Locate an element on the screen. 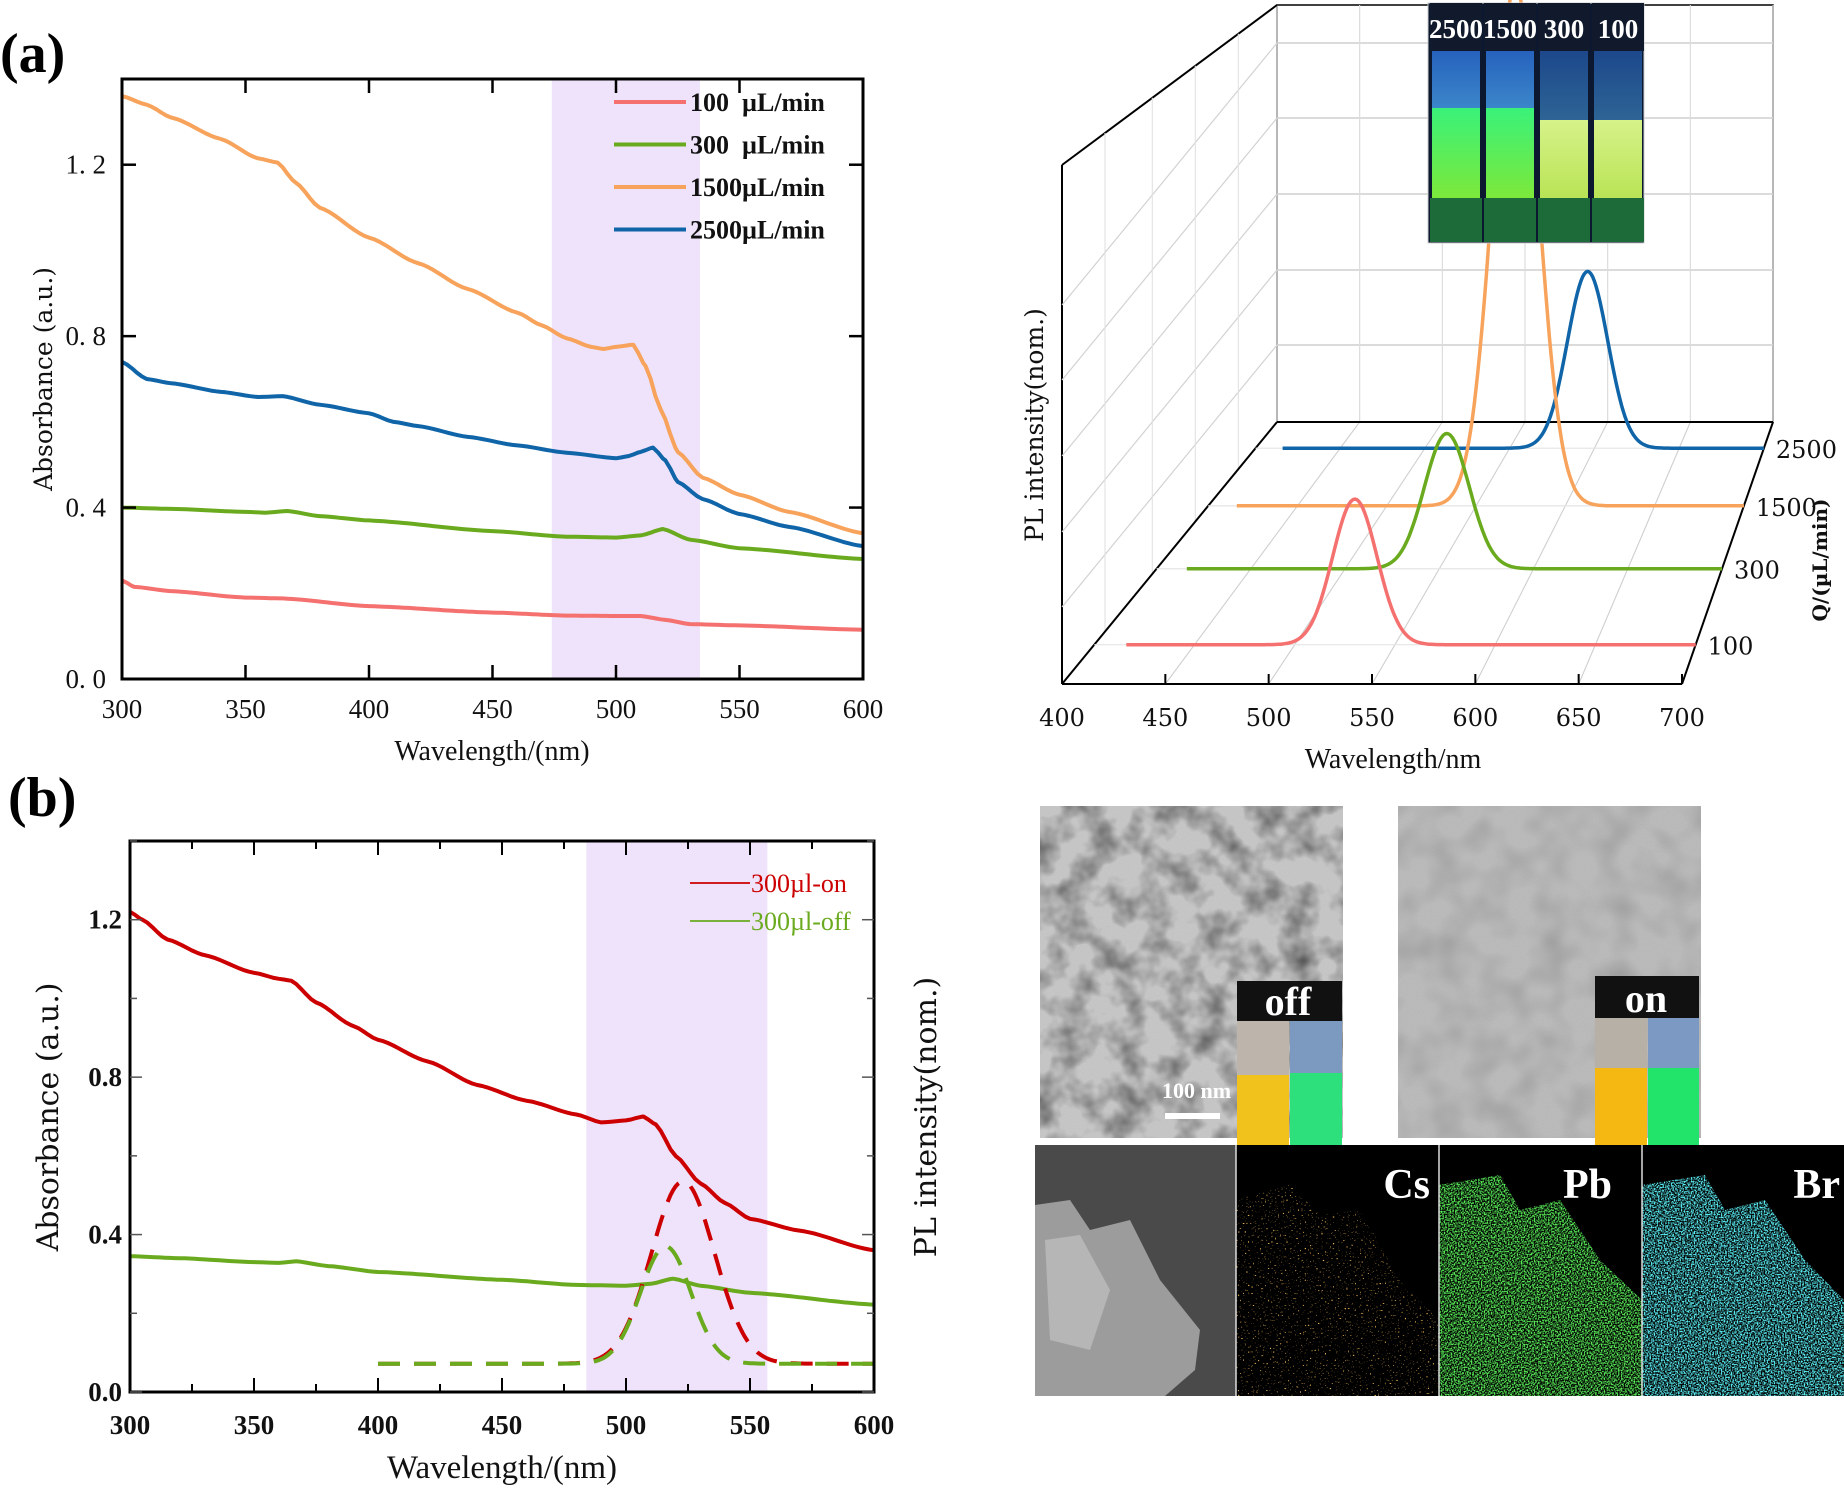 This screenshot has height=1490, width=1844. pl-3d-zlabel: Q/(µL/min) is located at coordinates (1820, 560).